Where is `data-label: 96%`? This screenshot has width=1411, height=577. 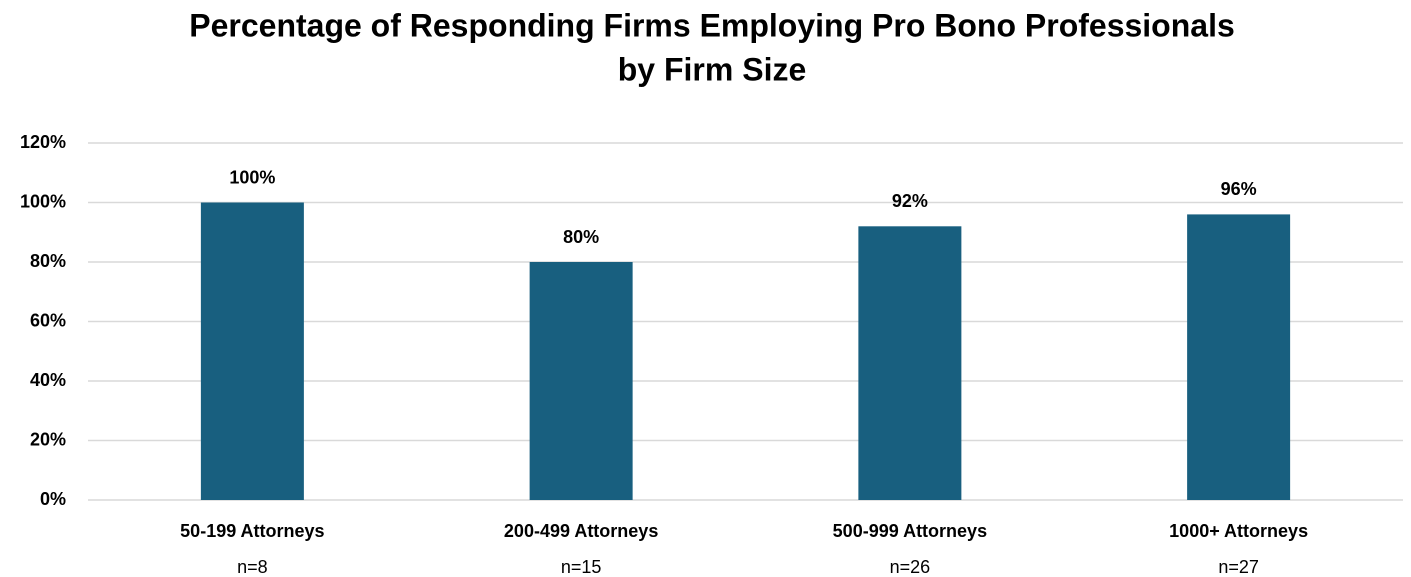
data-label: 96% is located at coordinates (1239, 189).